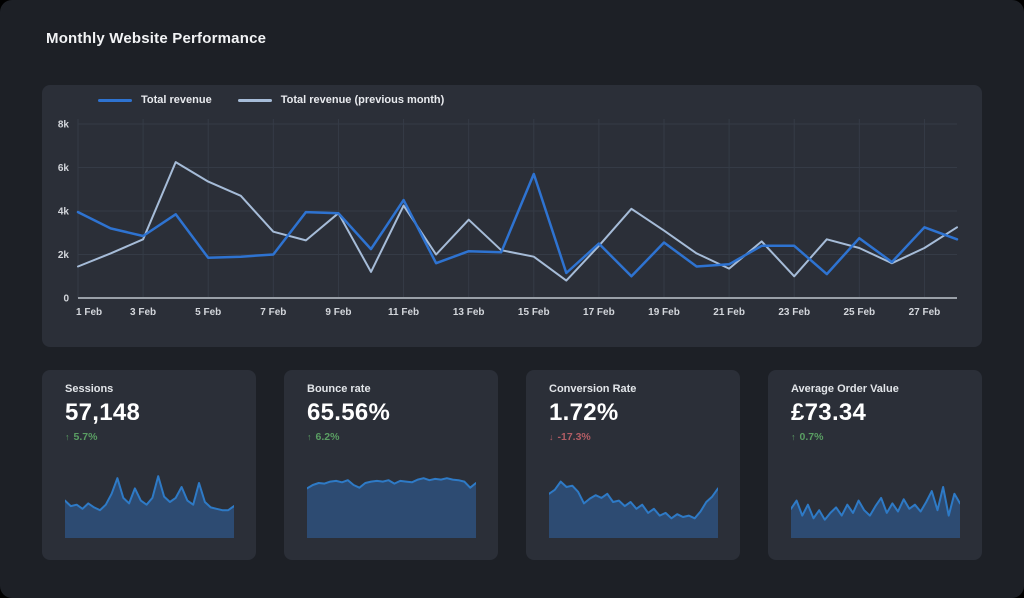  I want to click on x-tick-label: 23 Feb, so click(794, 312).